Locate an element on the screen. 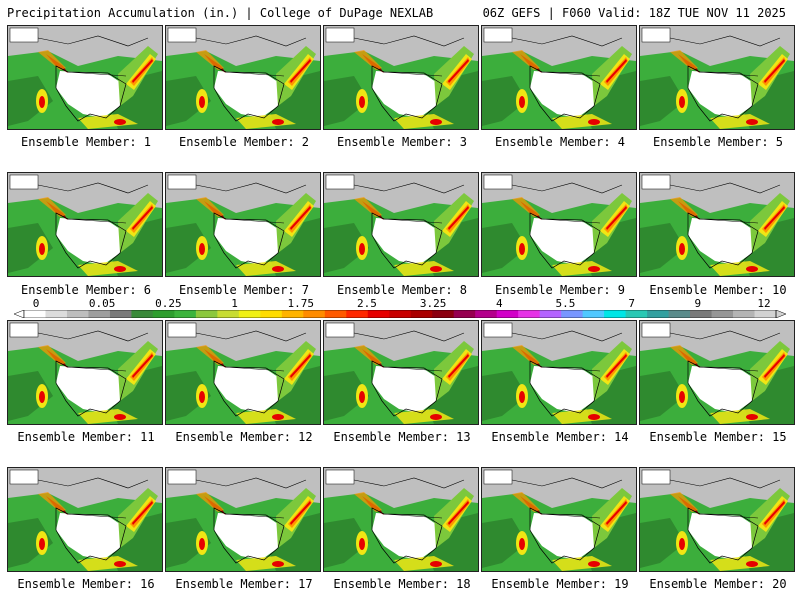 The height and width of the screenshot is (600, 800). ensemble-member-caption: Ensemble Member: 11 is located at coordinates (86, 437).